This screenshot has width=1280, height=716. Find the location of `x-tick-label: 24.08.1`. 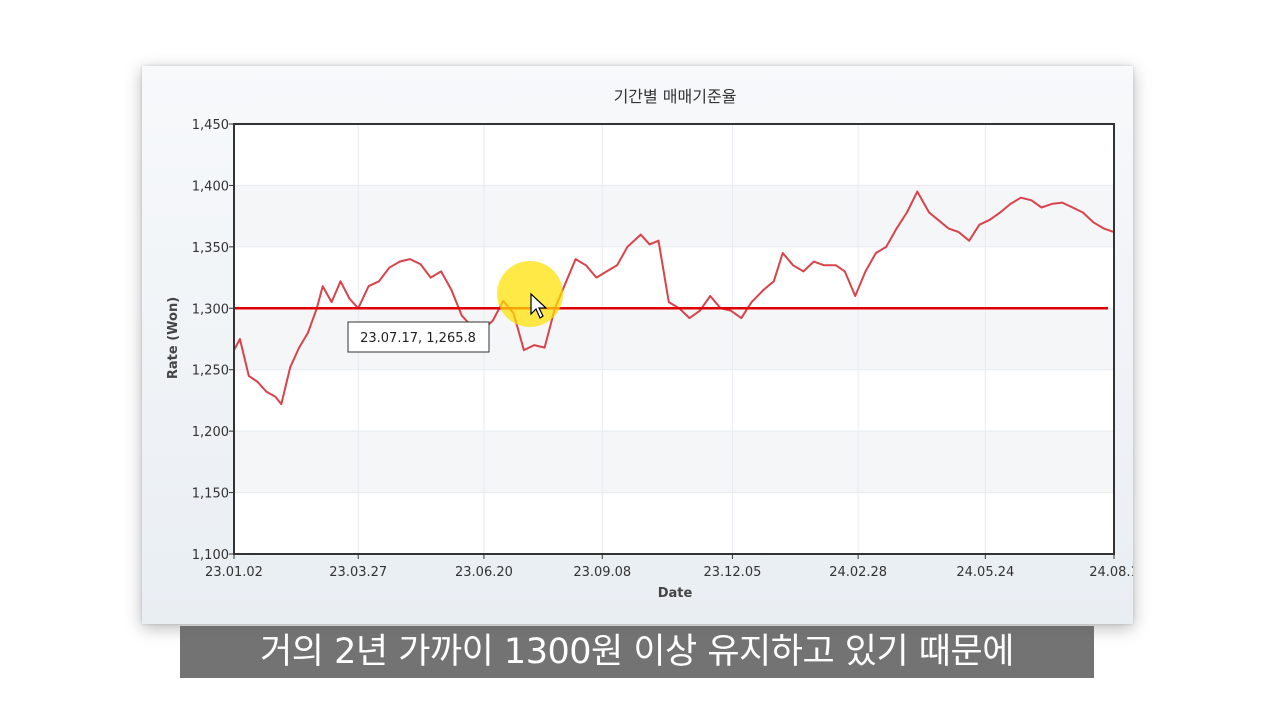

x-tick-label: 24.08.1 is located at coordinates (1111, 572).